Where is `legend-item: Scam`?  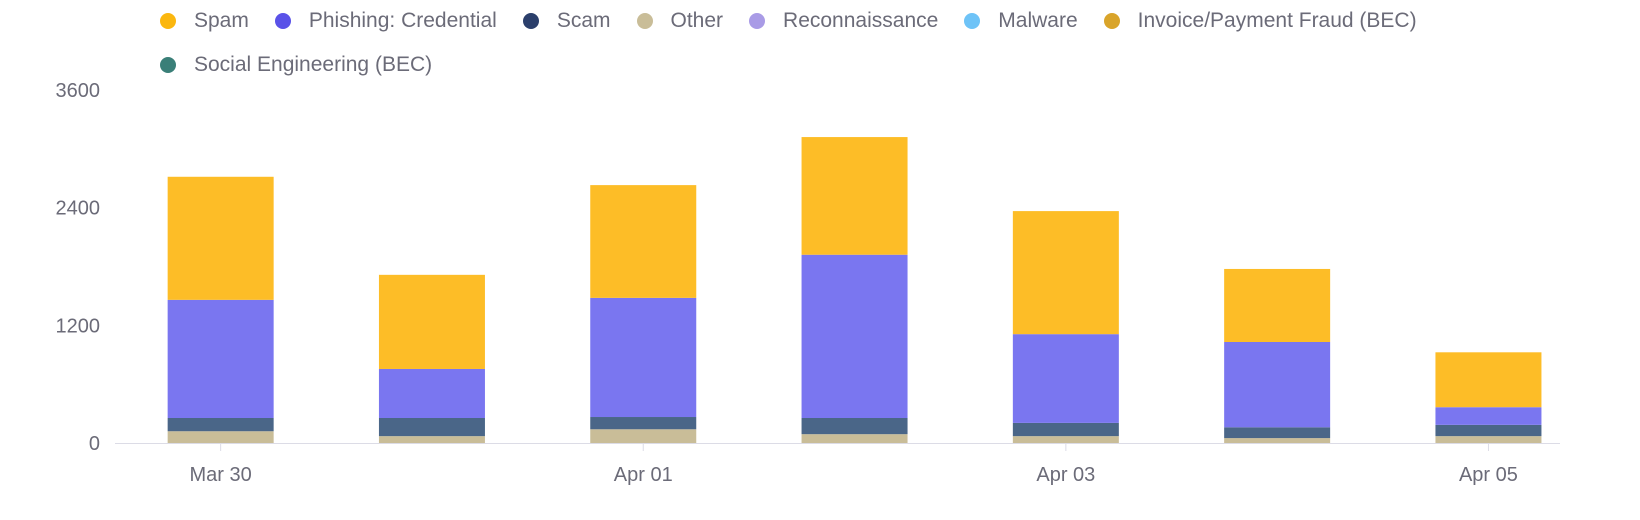 legend-item: Scam is located at coordinates (566, 21).